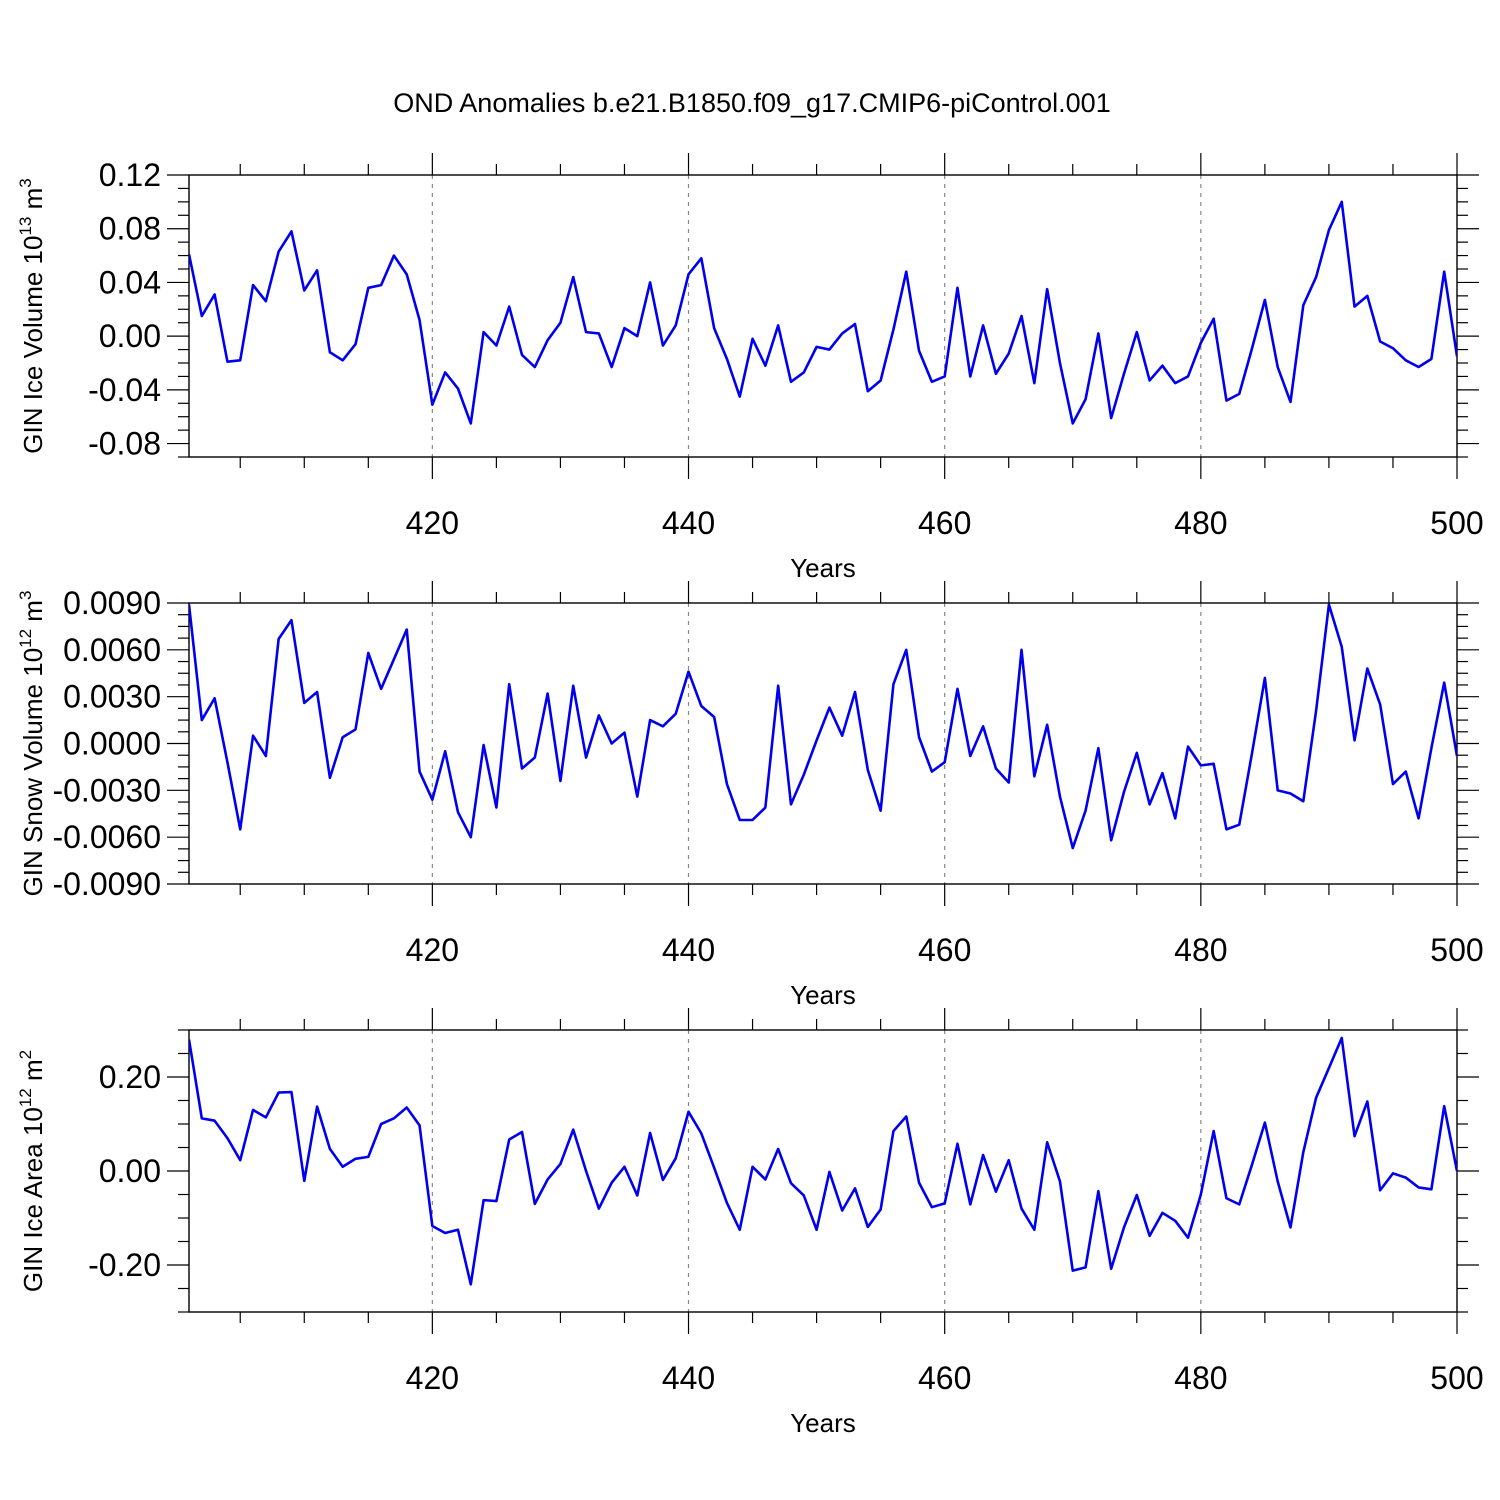 This screenshot has height=1500, width=1500. What do you see at coordinates (32, 316) in the screenshot?
I see `y-axis-label: GIN Ice Volume 1013 m3` at bounding box center [32, 316].